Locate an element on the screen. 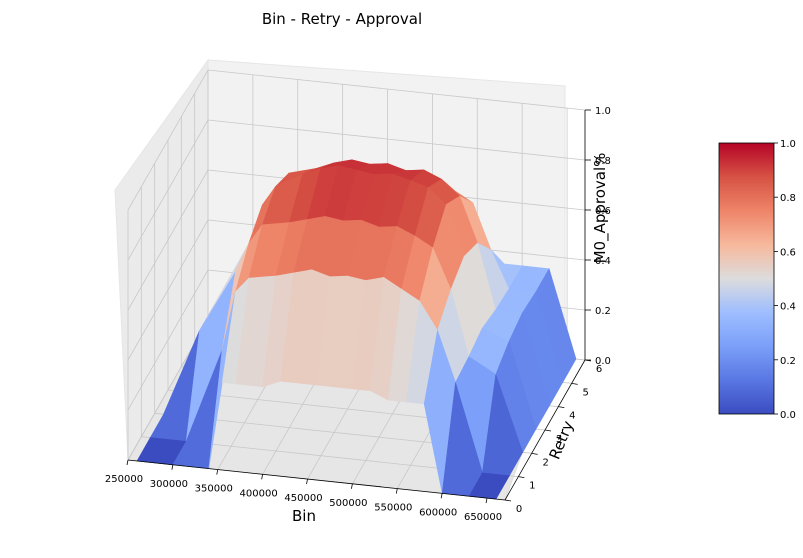 Image resolution: width=803 pixels, height=558 pixels. y-tick-label: 0 is located at coordinates (519, 509).